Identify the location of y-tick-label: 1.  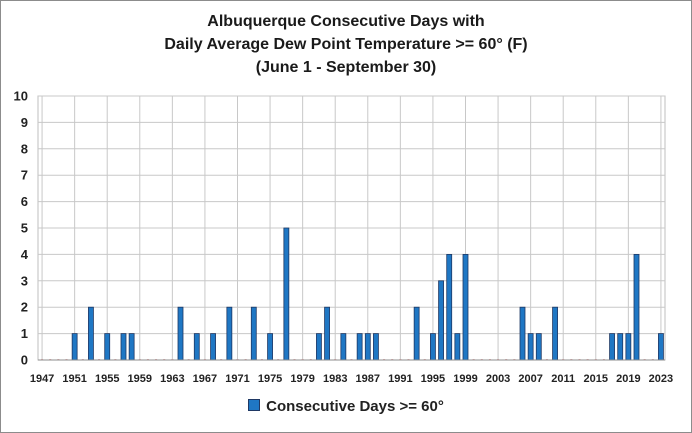
(24, 333).